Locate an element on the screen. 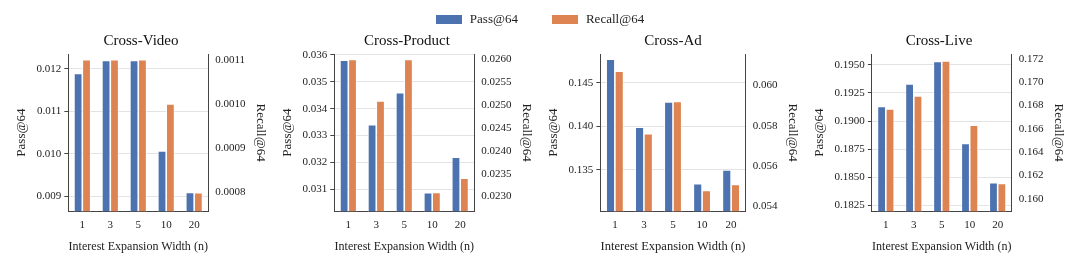  y-tick-label: 0.1875 is located at coordinates (850, 148).